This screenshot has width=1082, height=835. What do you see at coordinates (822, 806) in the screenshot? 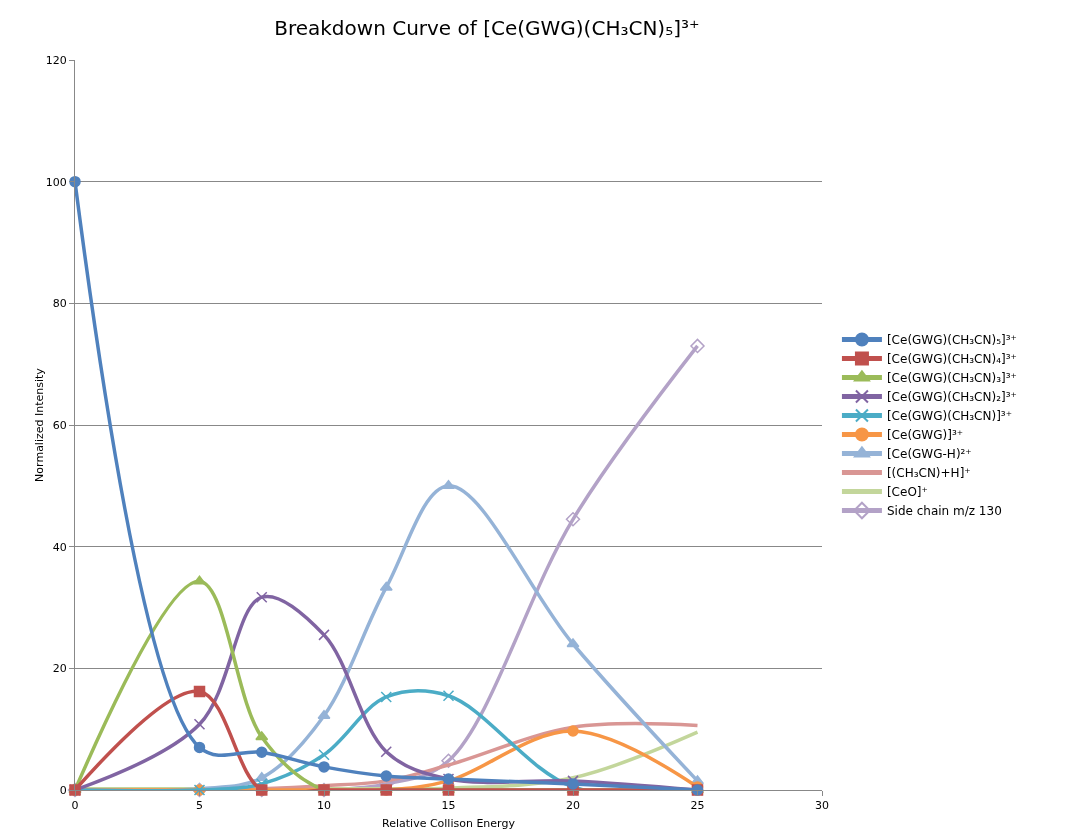
I see `x-tick-label: 30` at bounding box center [822, 806].